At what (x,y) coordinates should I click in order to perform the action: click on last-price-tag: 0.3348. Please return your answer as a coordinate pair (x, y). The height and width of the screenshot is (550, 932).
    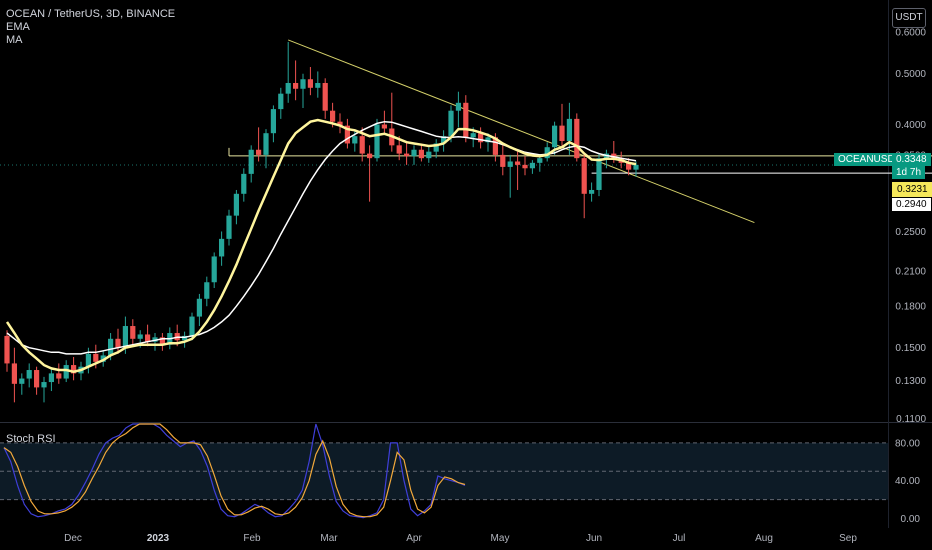
    Looking at the image, I should click on (911, 159).